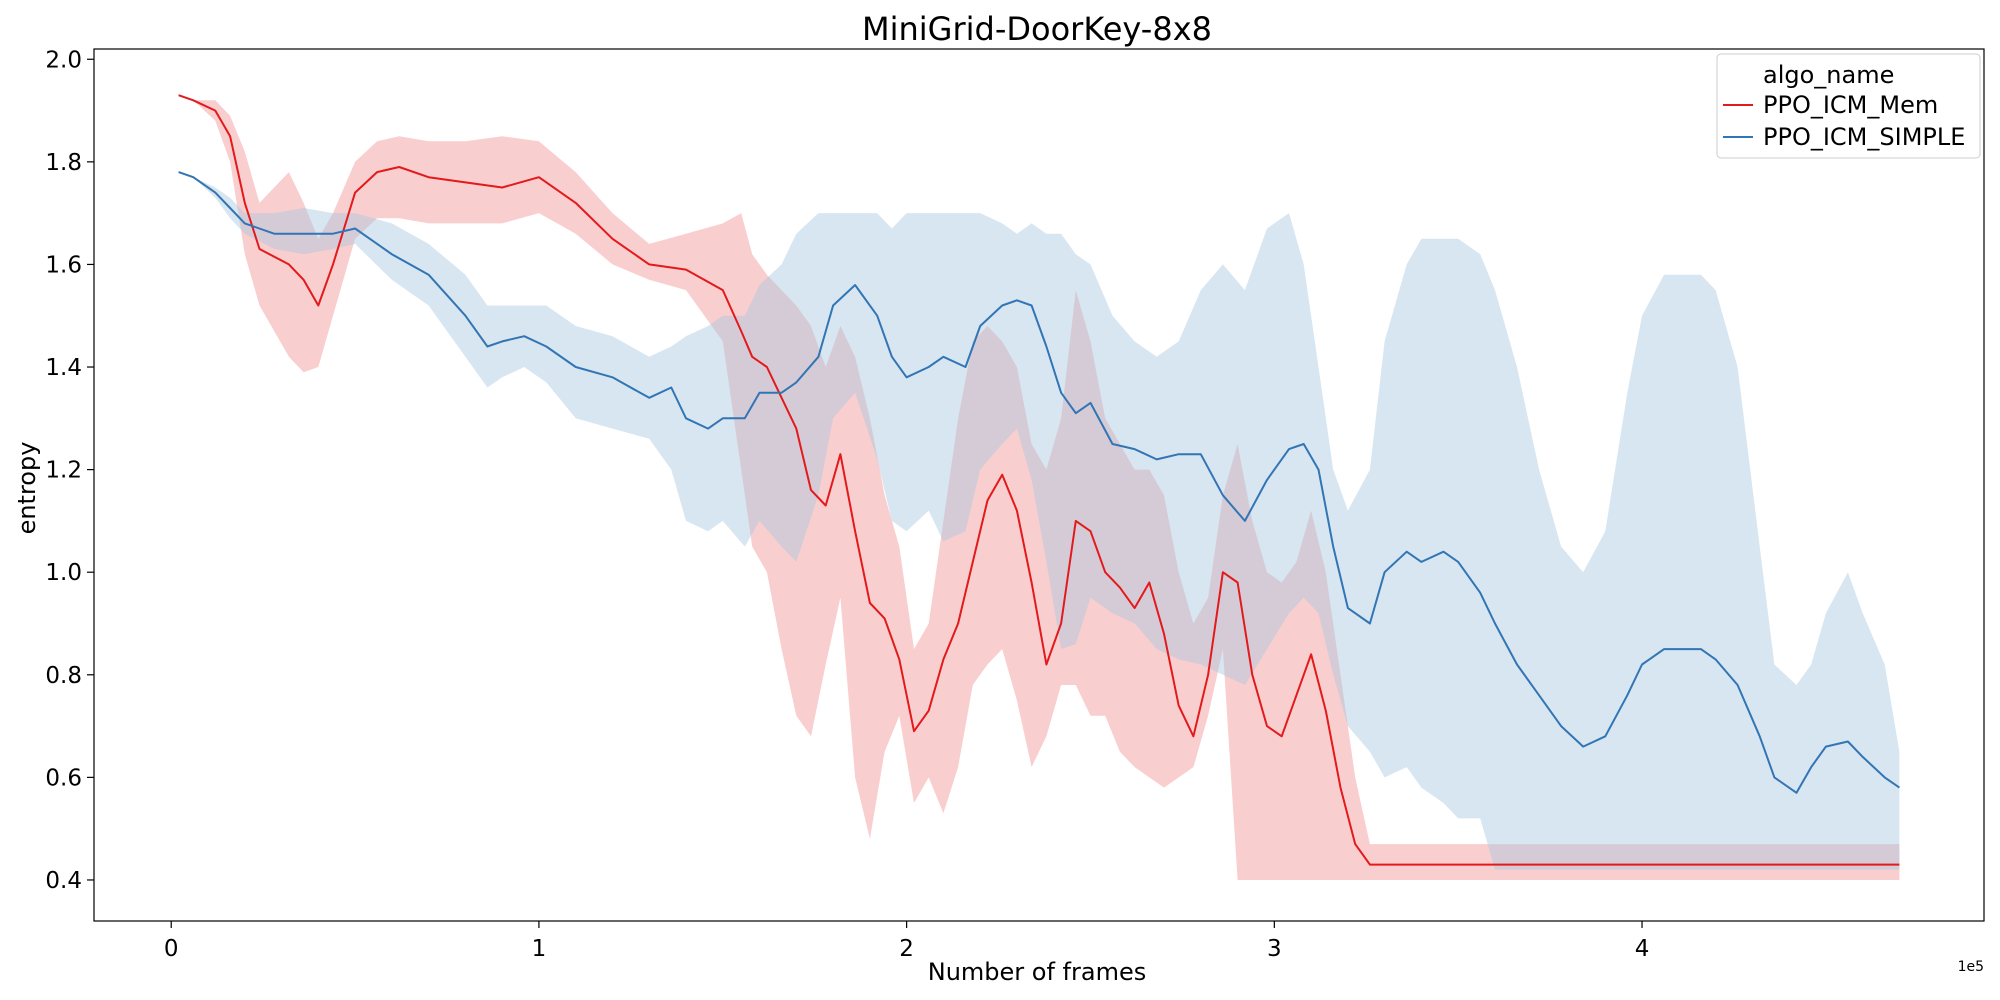 The width and height of the screenshot is (2000, 1000). I want to click on y-tick-label: 1.0, so click(63, 573).